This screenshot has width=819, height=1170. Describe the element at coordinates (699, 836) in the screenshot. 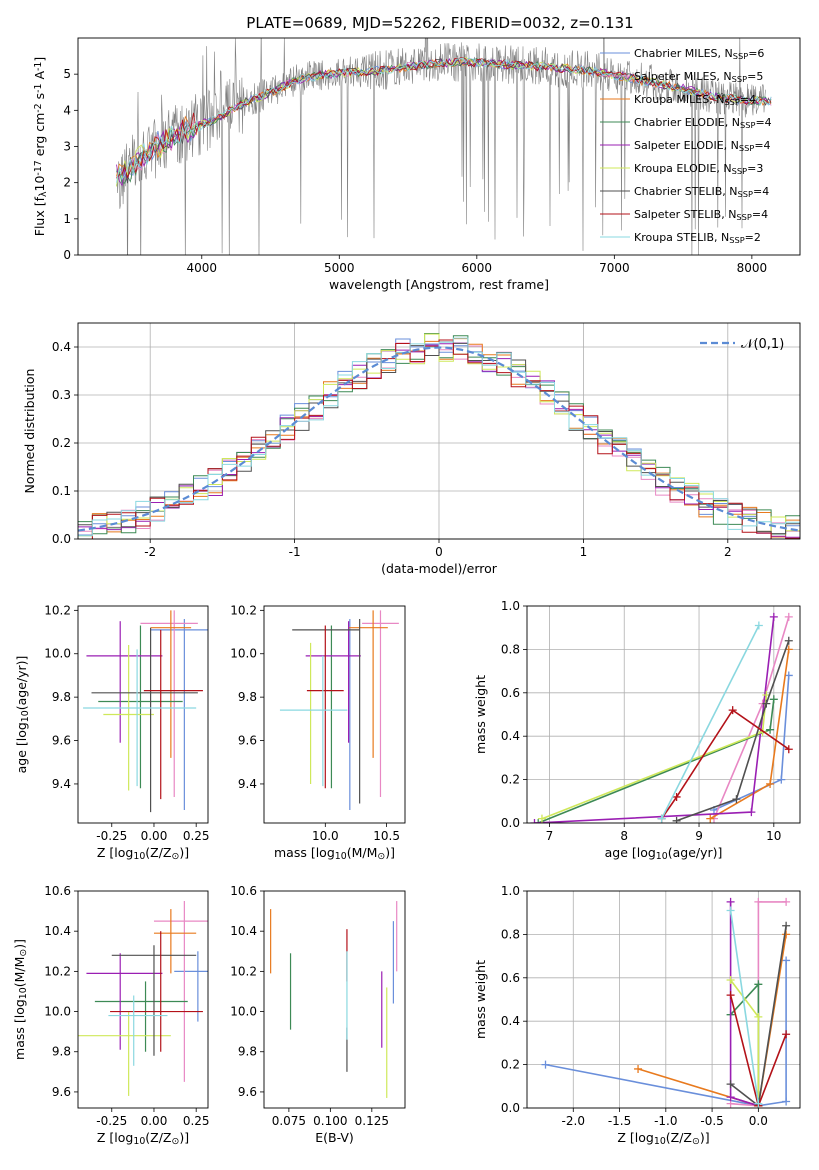

I see `x-tick-label: 9` at that location.